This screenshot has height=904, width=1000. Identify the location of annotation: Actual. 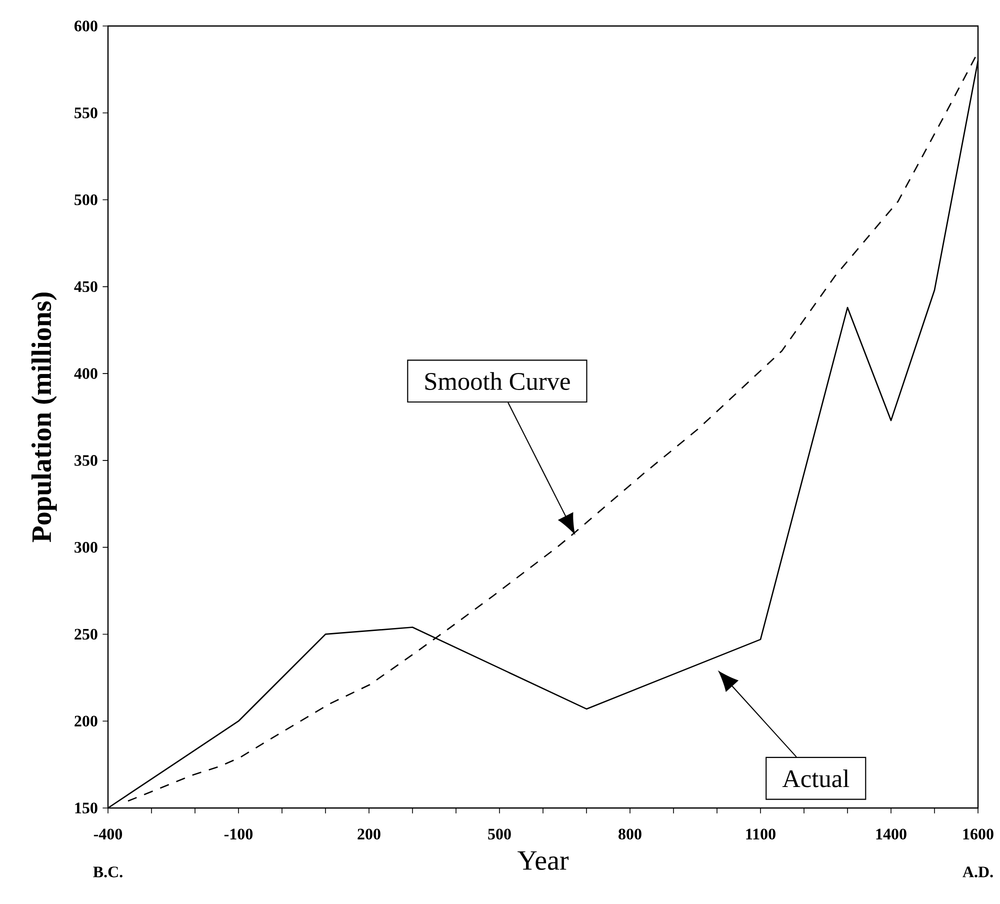
(816, 778).